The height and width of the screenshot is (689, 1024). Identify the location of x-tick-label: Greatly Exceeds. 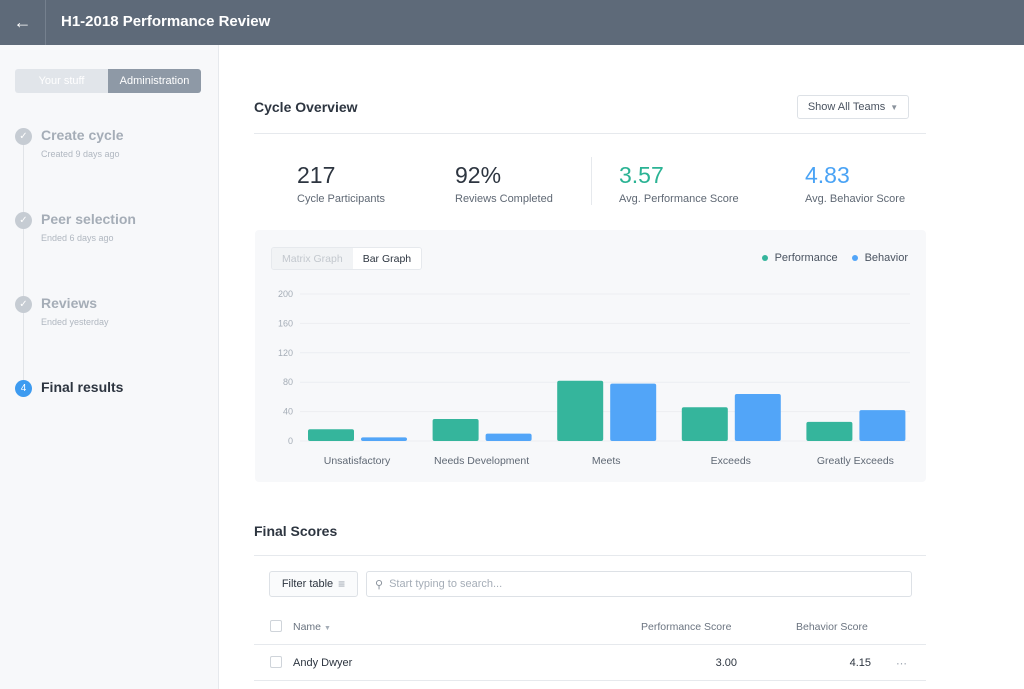
(855, 461).